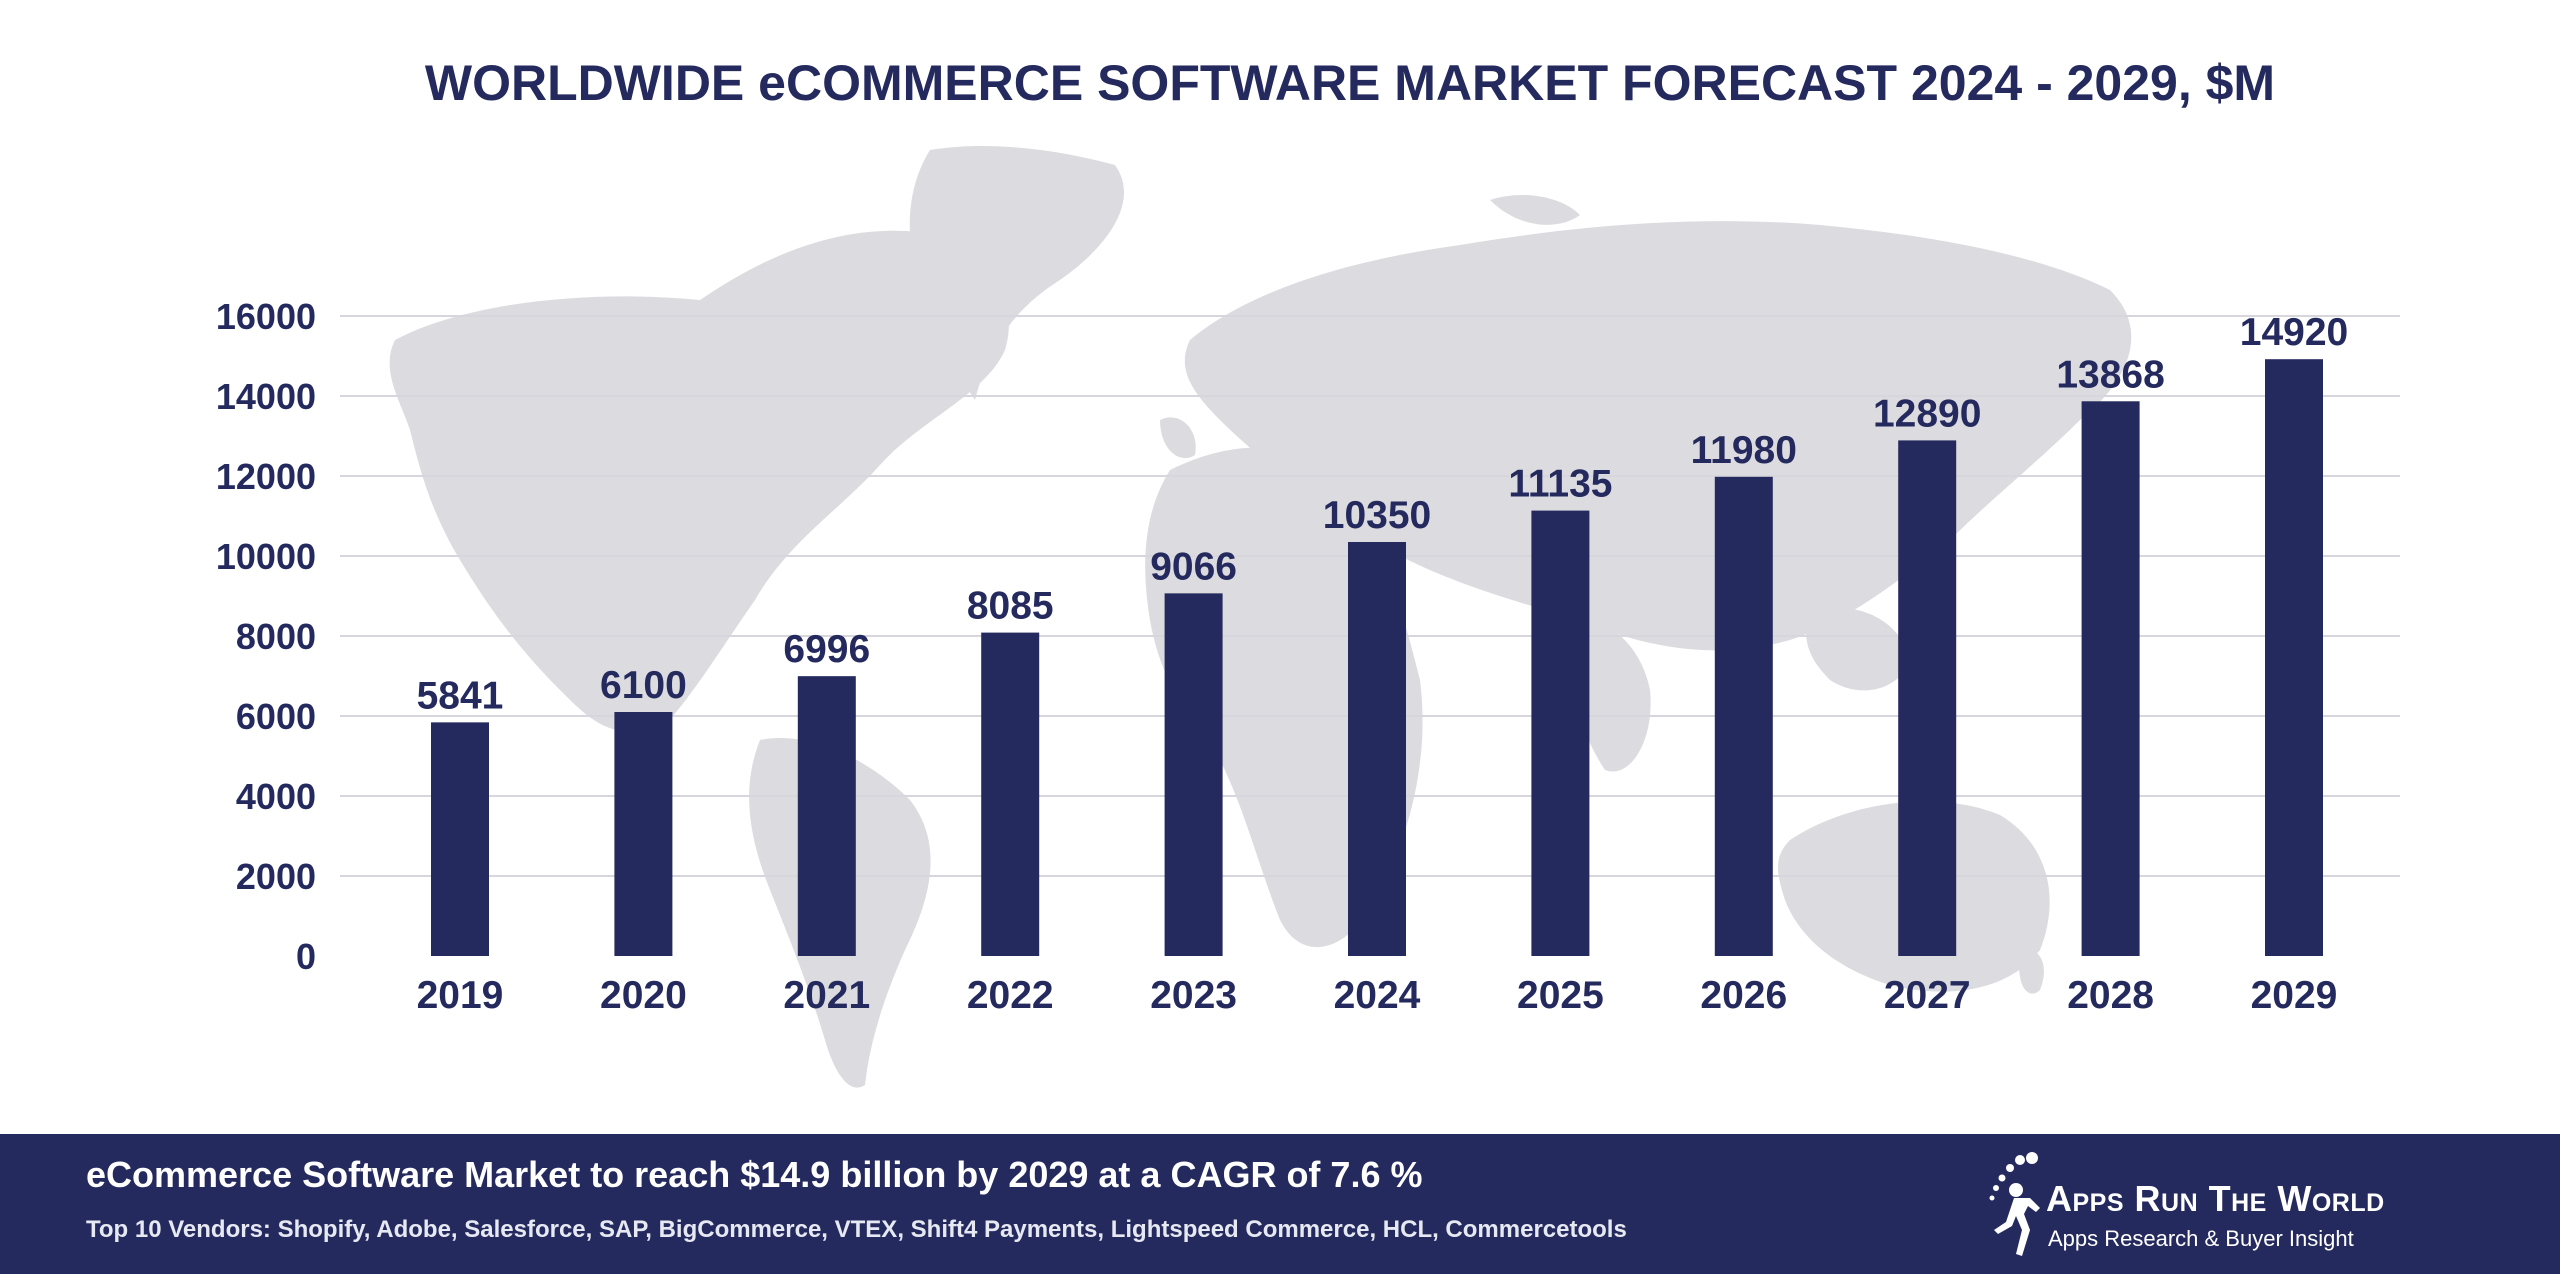 The height and width of the screenshot is (1274, 2560). What do you see at coordinates (1010, 995) in the screenshot?
I see `x-tick-label: 2022` at bounding box center [1010, 995].